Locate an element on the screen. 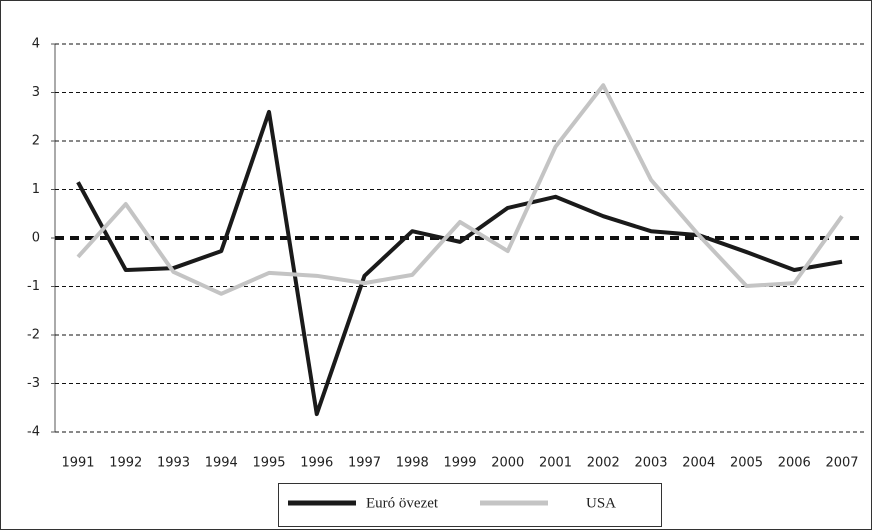 The height and width of the screenshot is (530, 872). x-tick-label: 1996 is located at coordinates (316, 463).